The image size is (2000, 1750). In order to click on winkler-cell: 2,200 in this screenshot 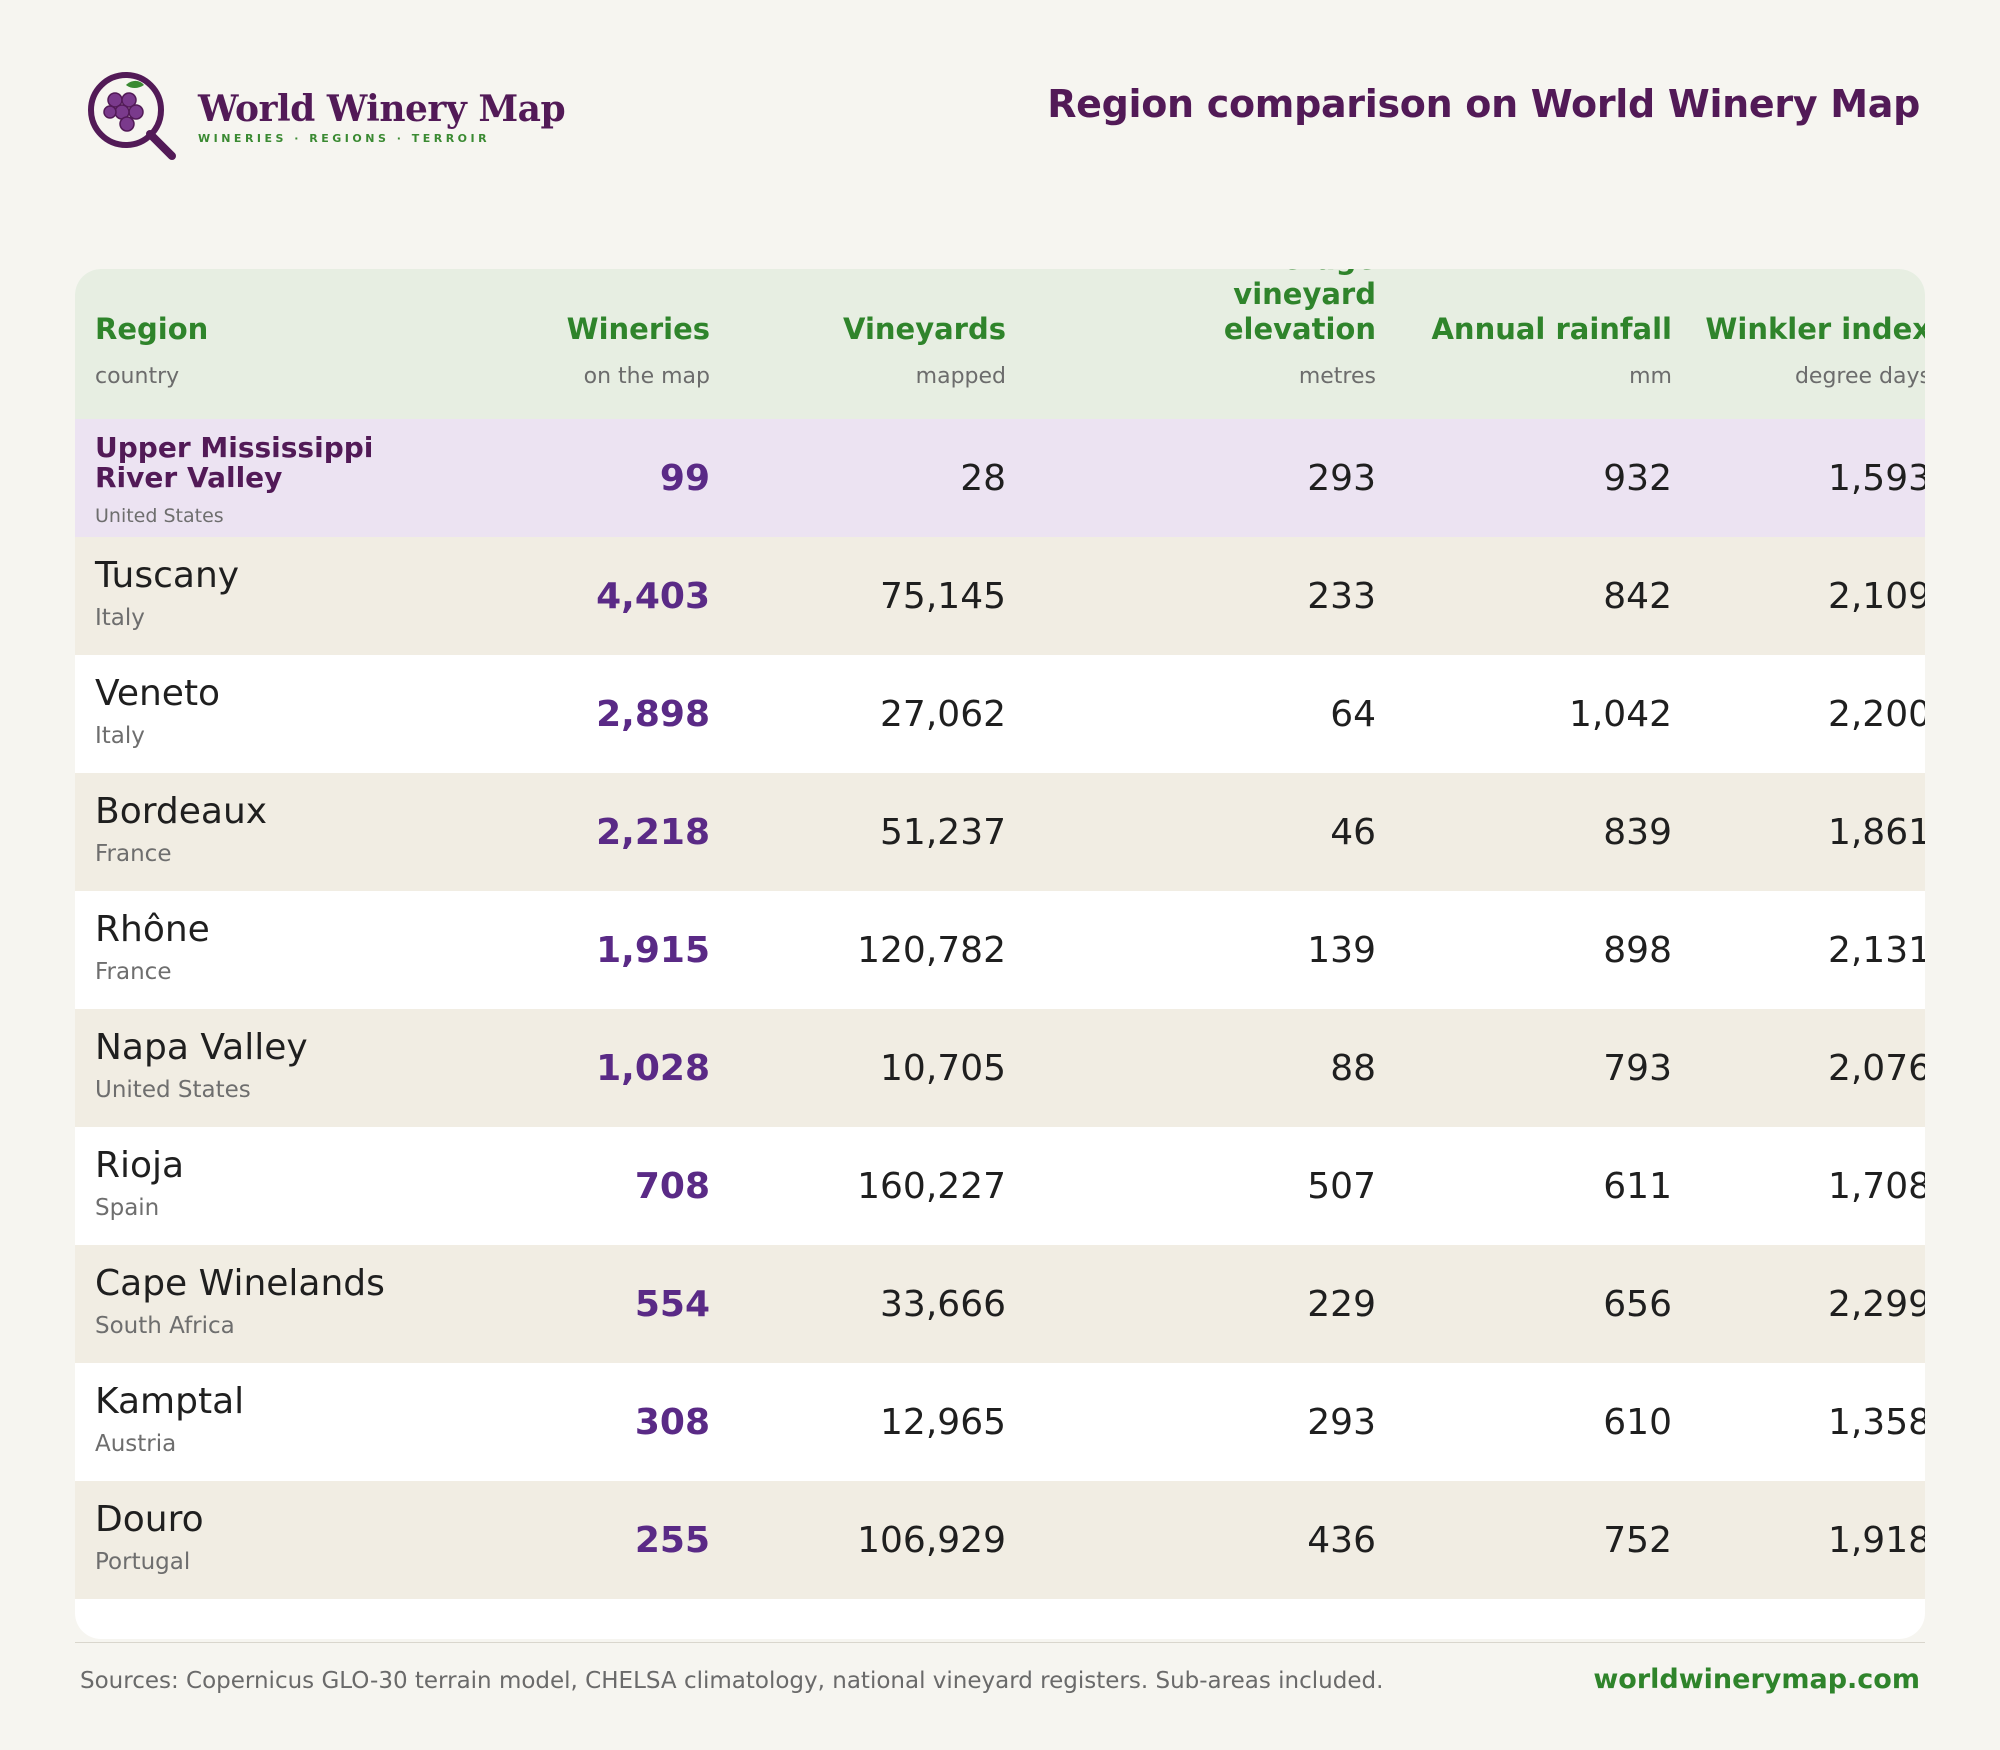, I will do `click(1798, 714)`.